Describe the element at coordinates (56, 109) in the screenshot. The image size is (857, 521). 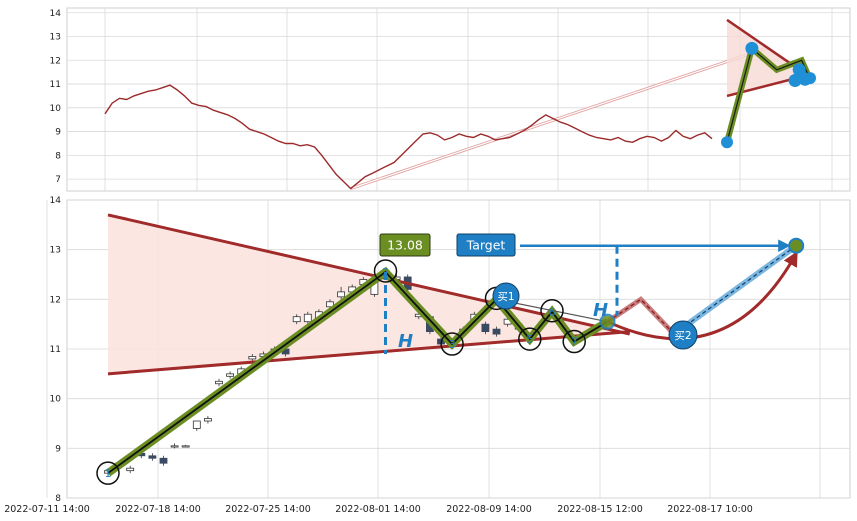
I see `top-y-tick-label: 10` at that location.